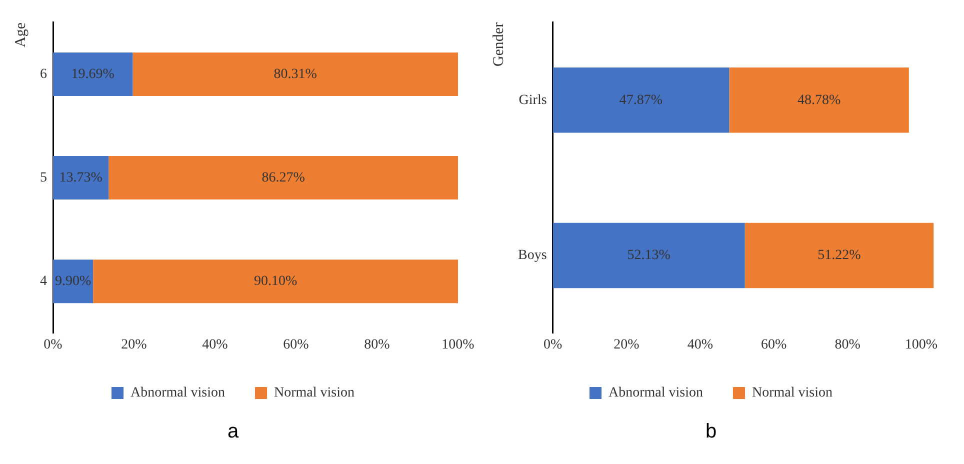 The height and width of the screenshot is (464, 964). I want to click on data-label: 86.27%, so click(284, 178).